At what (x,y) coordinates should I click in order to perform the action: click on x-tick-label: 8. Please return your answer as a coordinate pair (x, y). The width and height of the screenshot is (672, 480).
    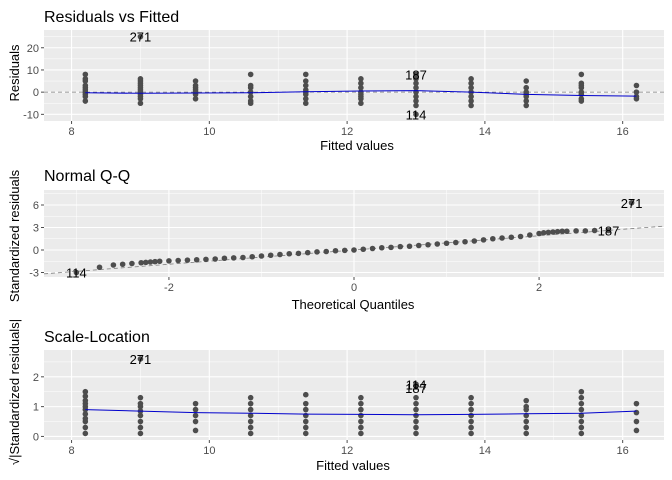
    Looking at the image, I should click on (71, 132).